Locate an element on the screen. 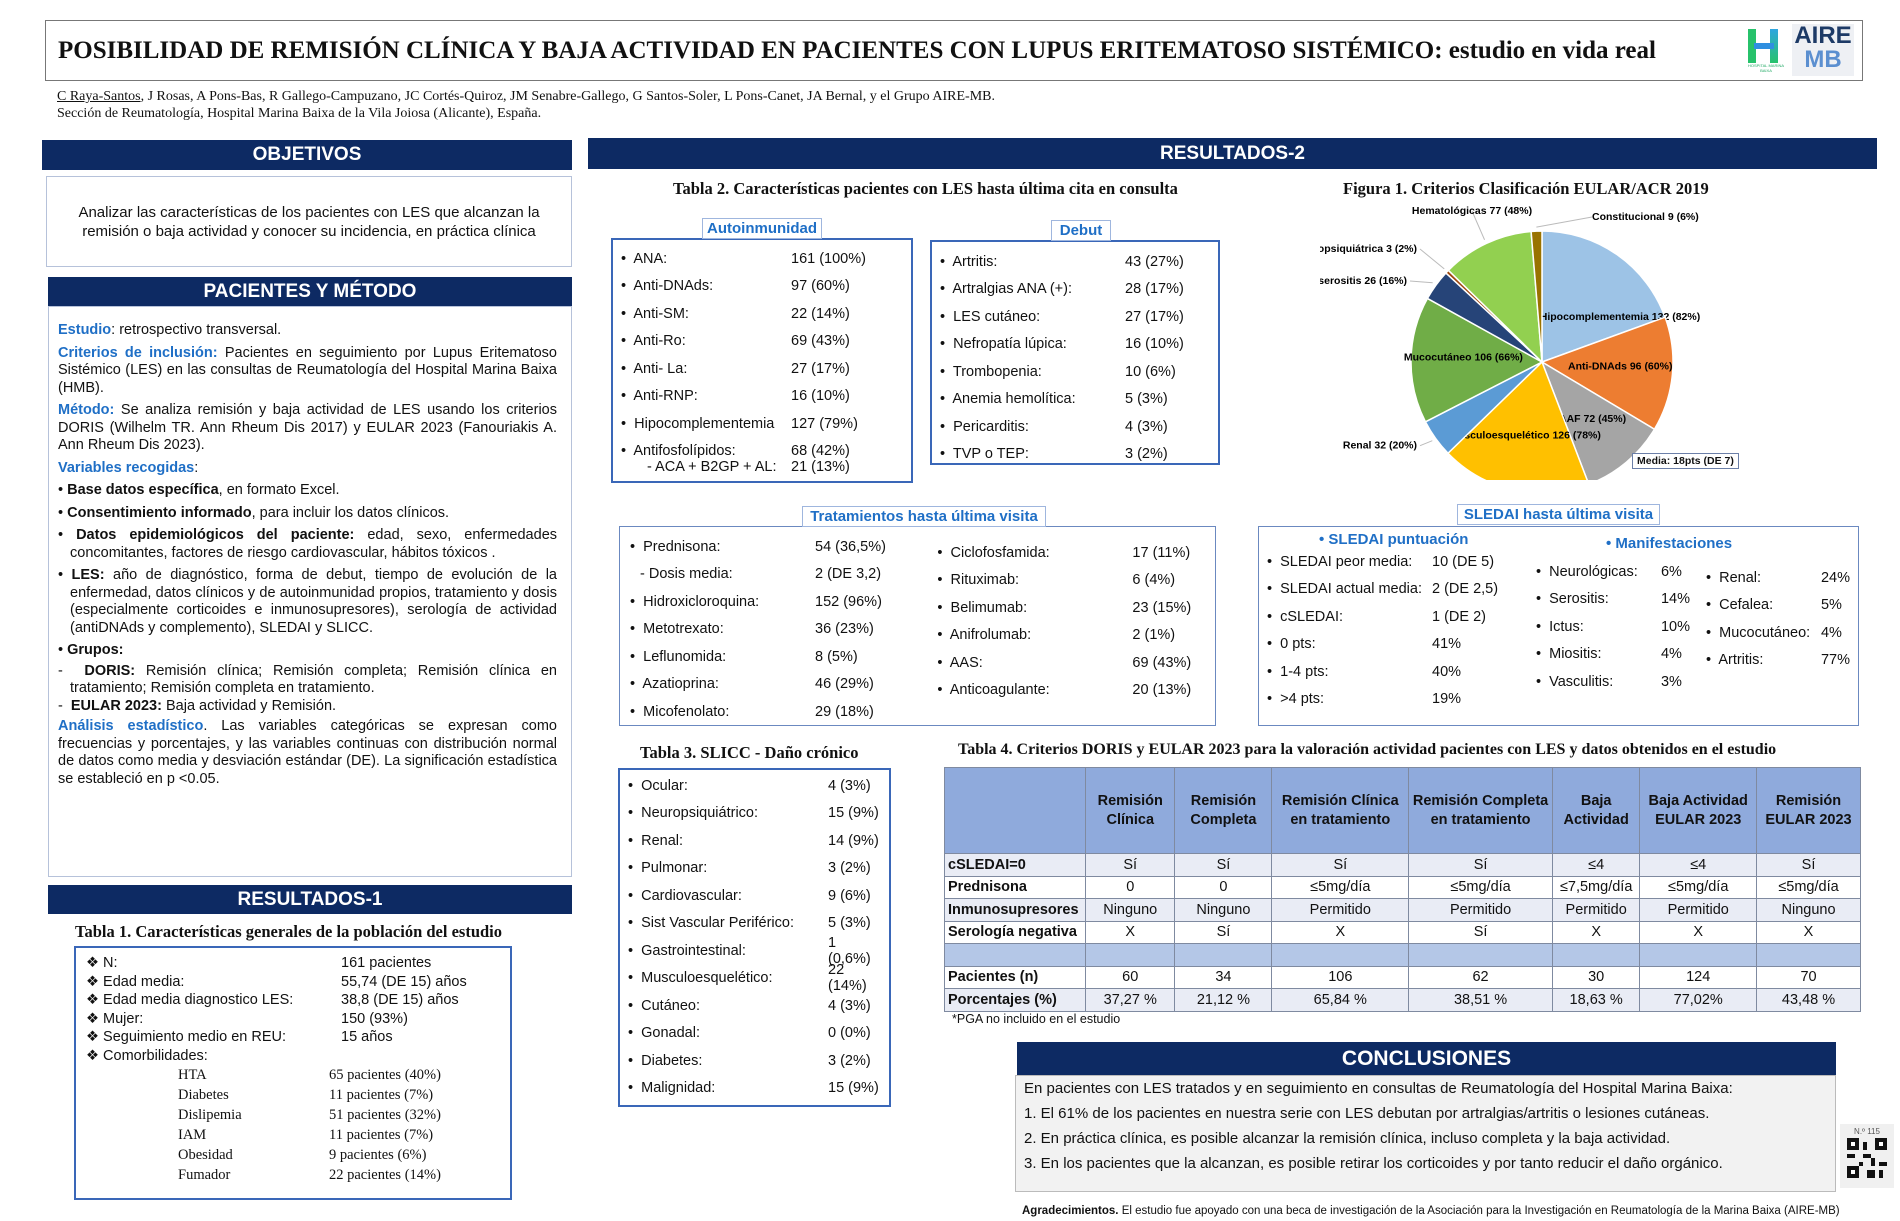 This screenshot has width=1900, height=1221. item-label-text: Micofenolato: is located at coordinates (686, 711).